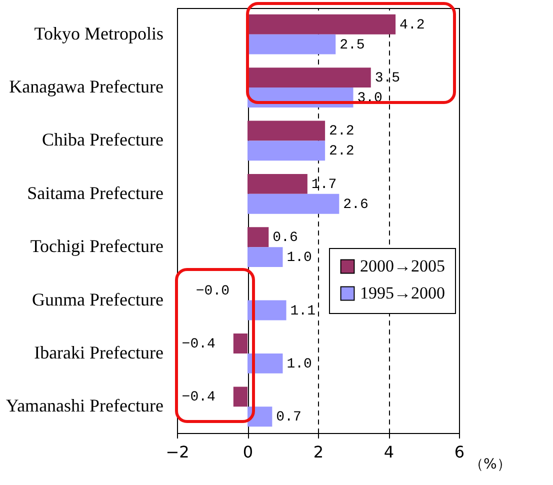 The height and width of the screenshot is (485, 553). What do you see at coordinates (490, 464) in the screenshot?
I see `x-axis-title: （%）` at bounding box center [490, 464].